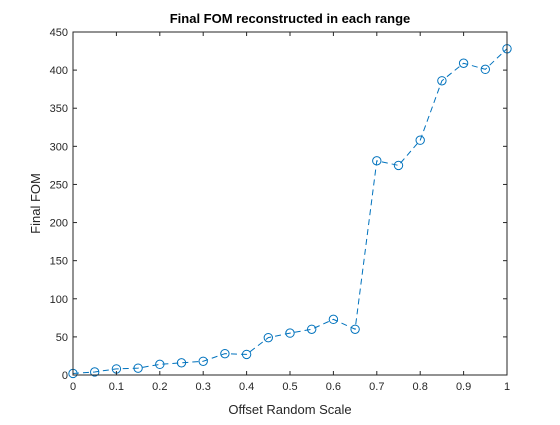 The width and height of the screenshot is (560, 425). I want to click on y-tick-label: 50, so click(62, 338).